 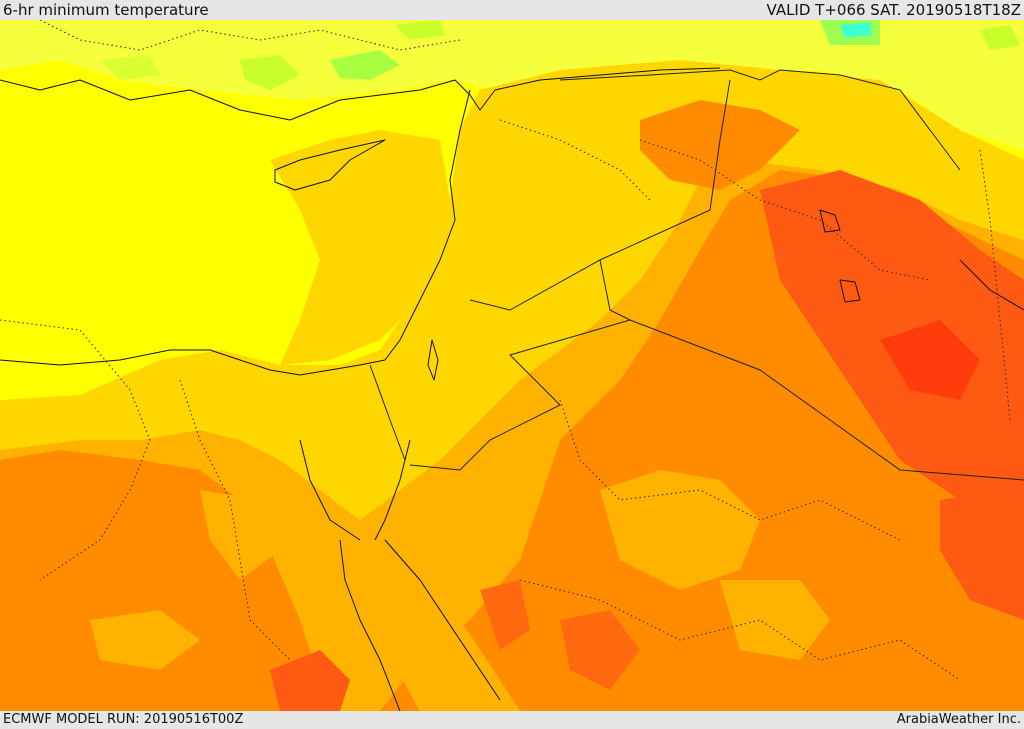 What do you see at coordinates (958, 719) in the screenshot?
I see `credit: ArabiaWeather Inc.` at bounding box center [958, 719].